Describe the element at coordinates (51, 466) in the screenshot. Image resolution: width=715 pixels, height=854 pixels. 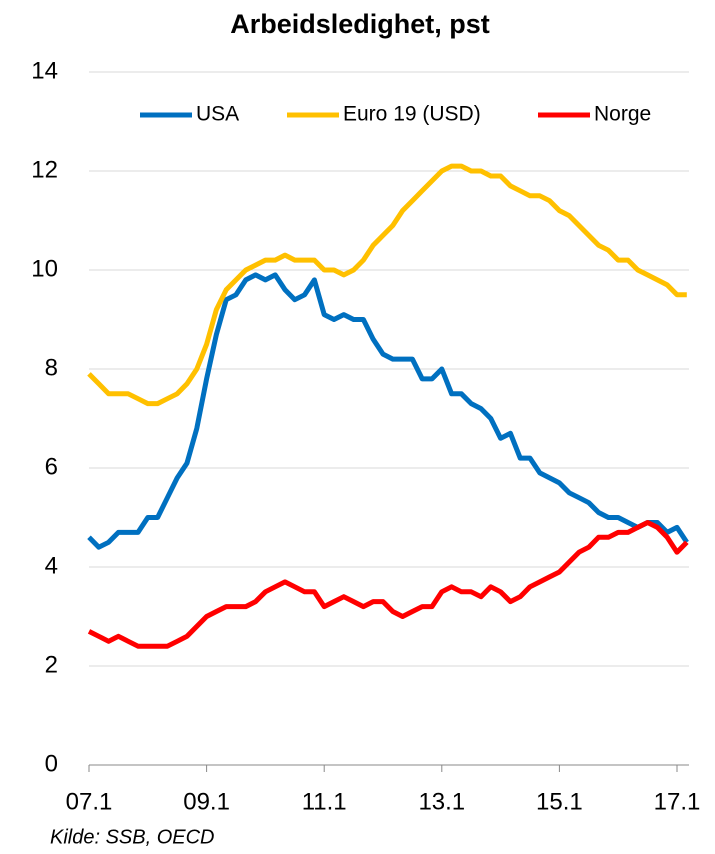
I see `y-tick-label: 6` at that location.